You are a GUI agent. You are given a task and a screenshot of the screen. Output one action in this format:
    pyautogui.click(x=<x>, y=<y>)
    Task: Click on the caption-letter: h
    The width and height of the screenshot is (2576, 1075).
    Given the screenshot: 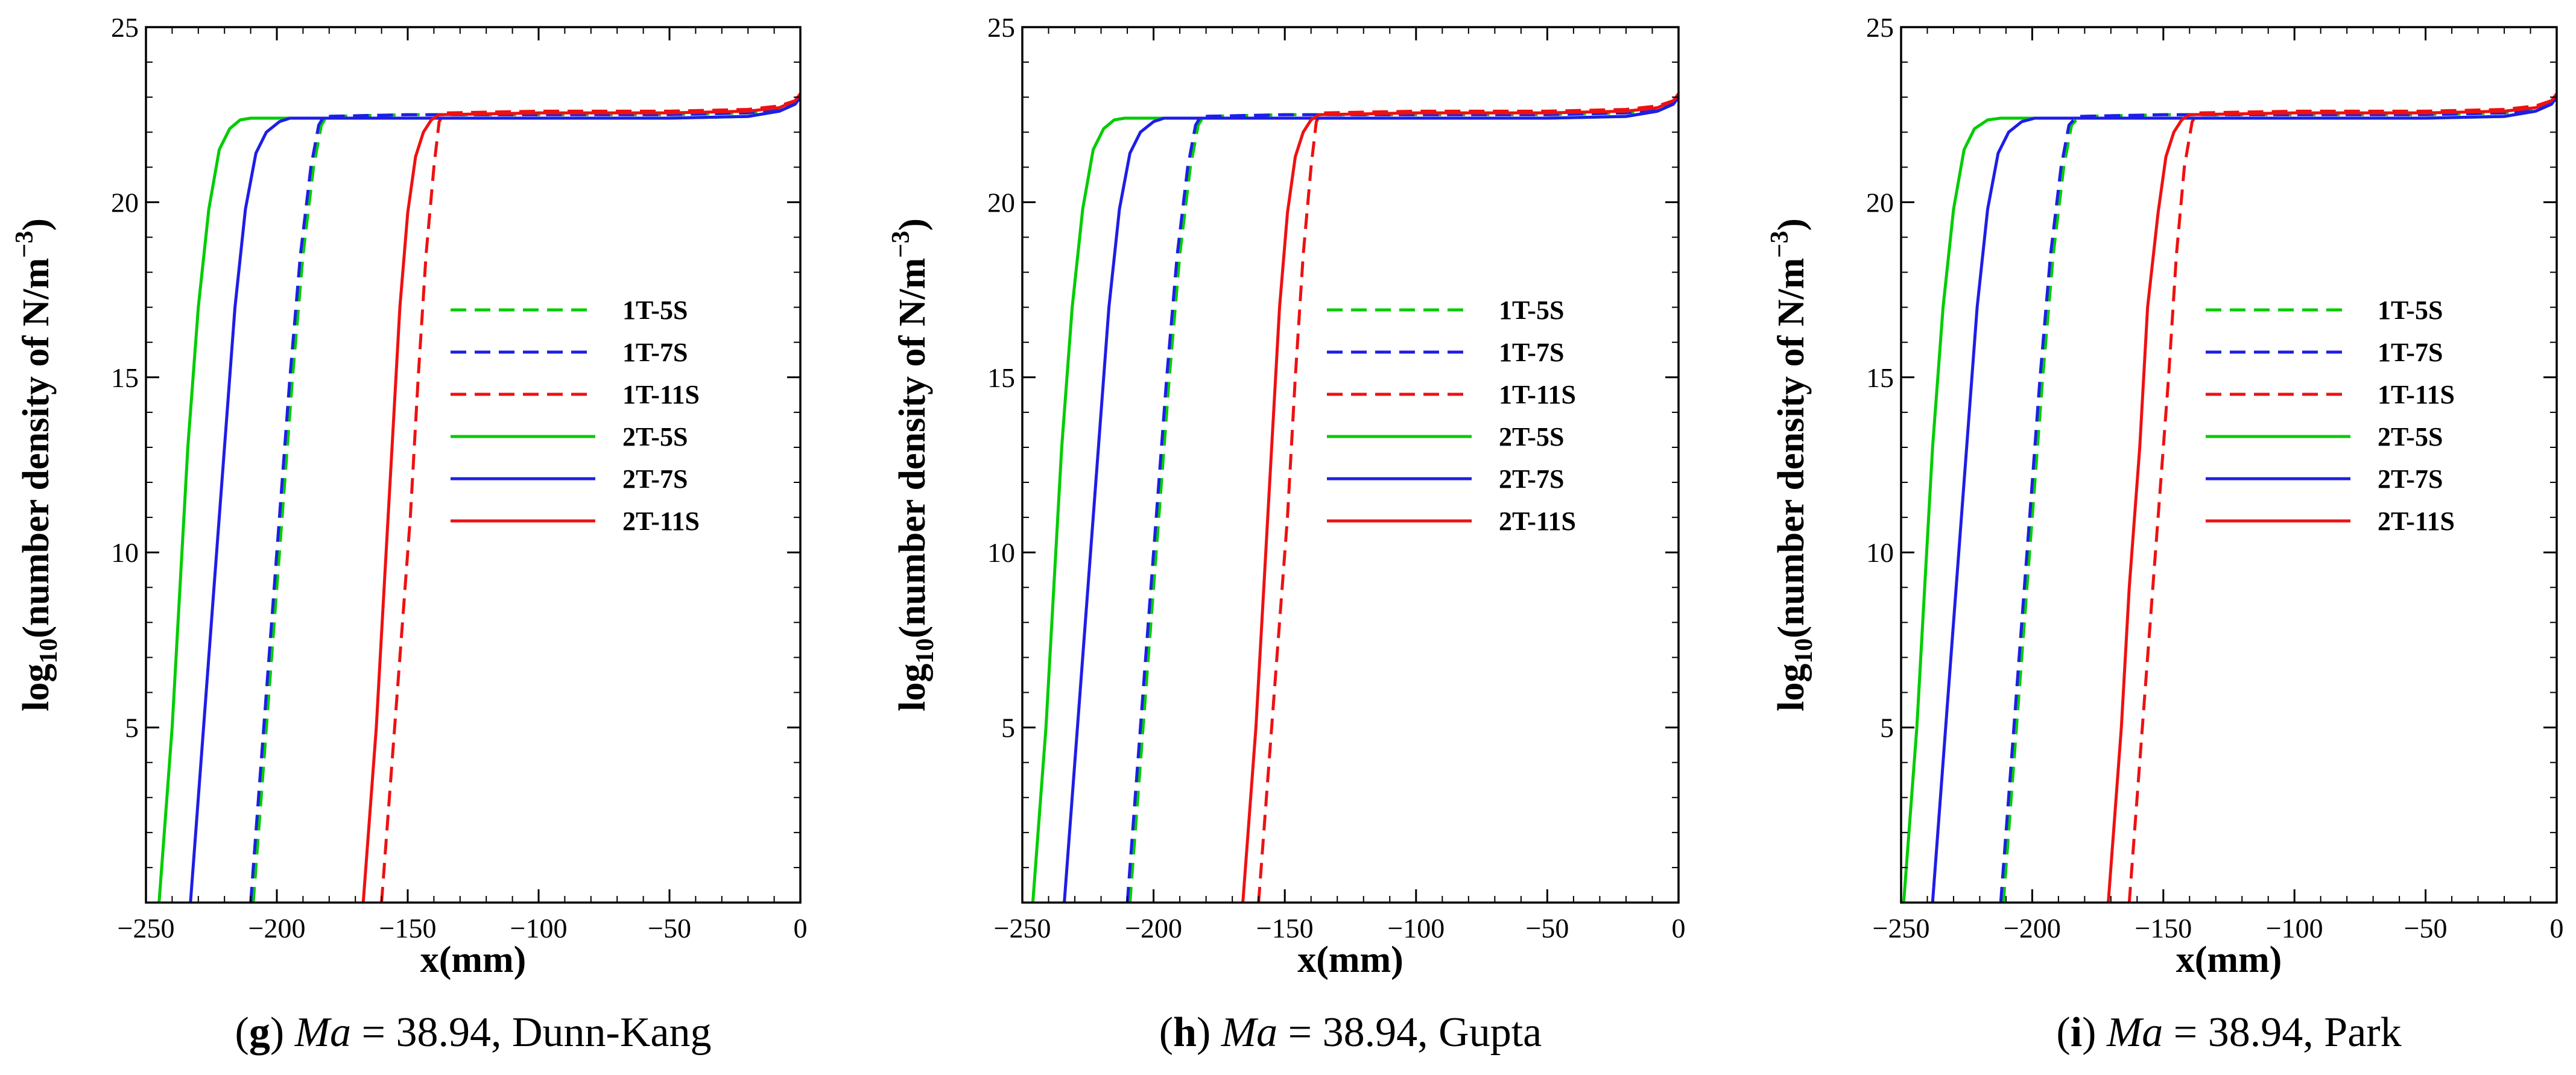 What is the action you would take?
    pyautogui.click(x=1185, y=1033)
    